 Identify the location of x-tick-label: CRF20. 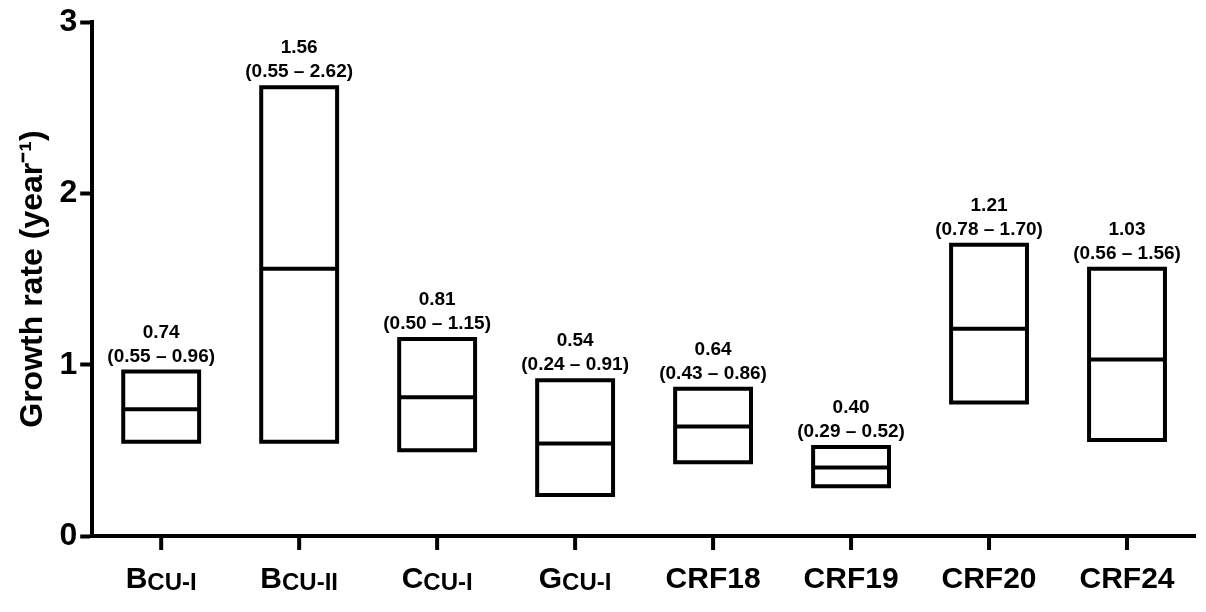
(989, 577).